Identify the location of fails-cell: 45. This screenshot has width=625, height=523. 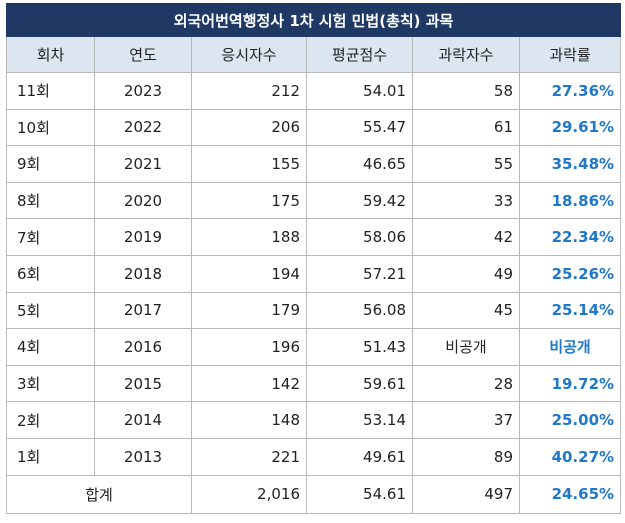
(466, 310).